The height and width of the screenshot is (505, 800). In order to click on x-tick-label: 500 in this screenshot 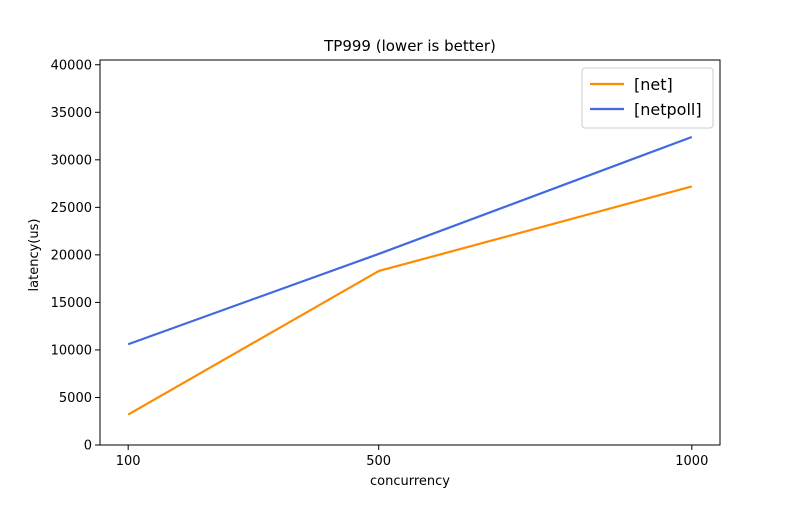, I will do `click(378, 461)`.